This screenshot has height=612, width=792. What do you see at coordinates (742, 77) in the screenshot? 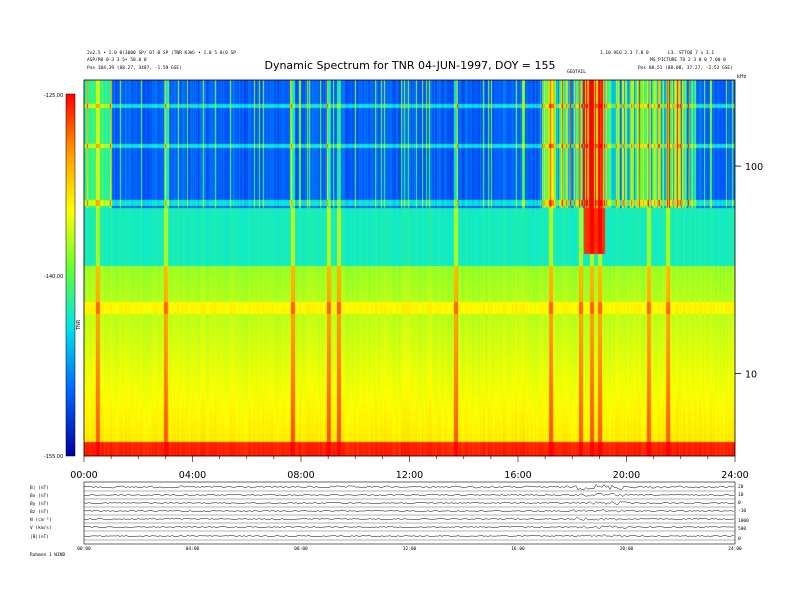
I see `y-unit-label: kHz` at bounding box center [742, 77].